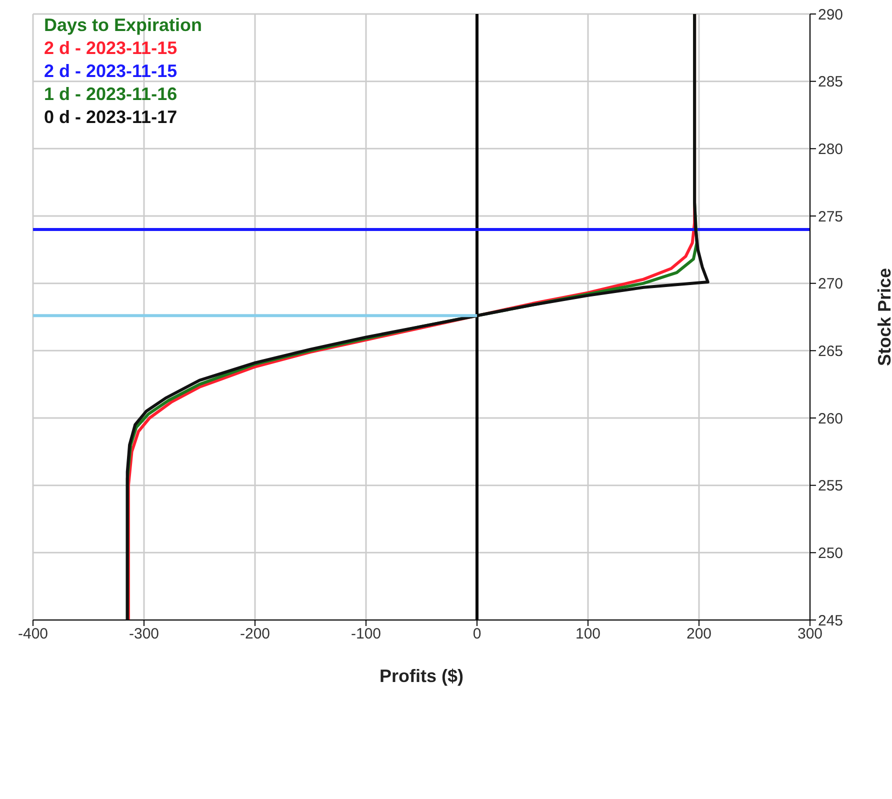 Image resolution: width=892 pixels, height=799 pixels. Describe the element at coordinates (831, 15) in the screenshot. I see `y-tick-label: 290` at that location.